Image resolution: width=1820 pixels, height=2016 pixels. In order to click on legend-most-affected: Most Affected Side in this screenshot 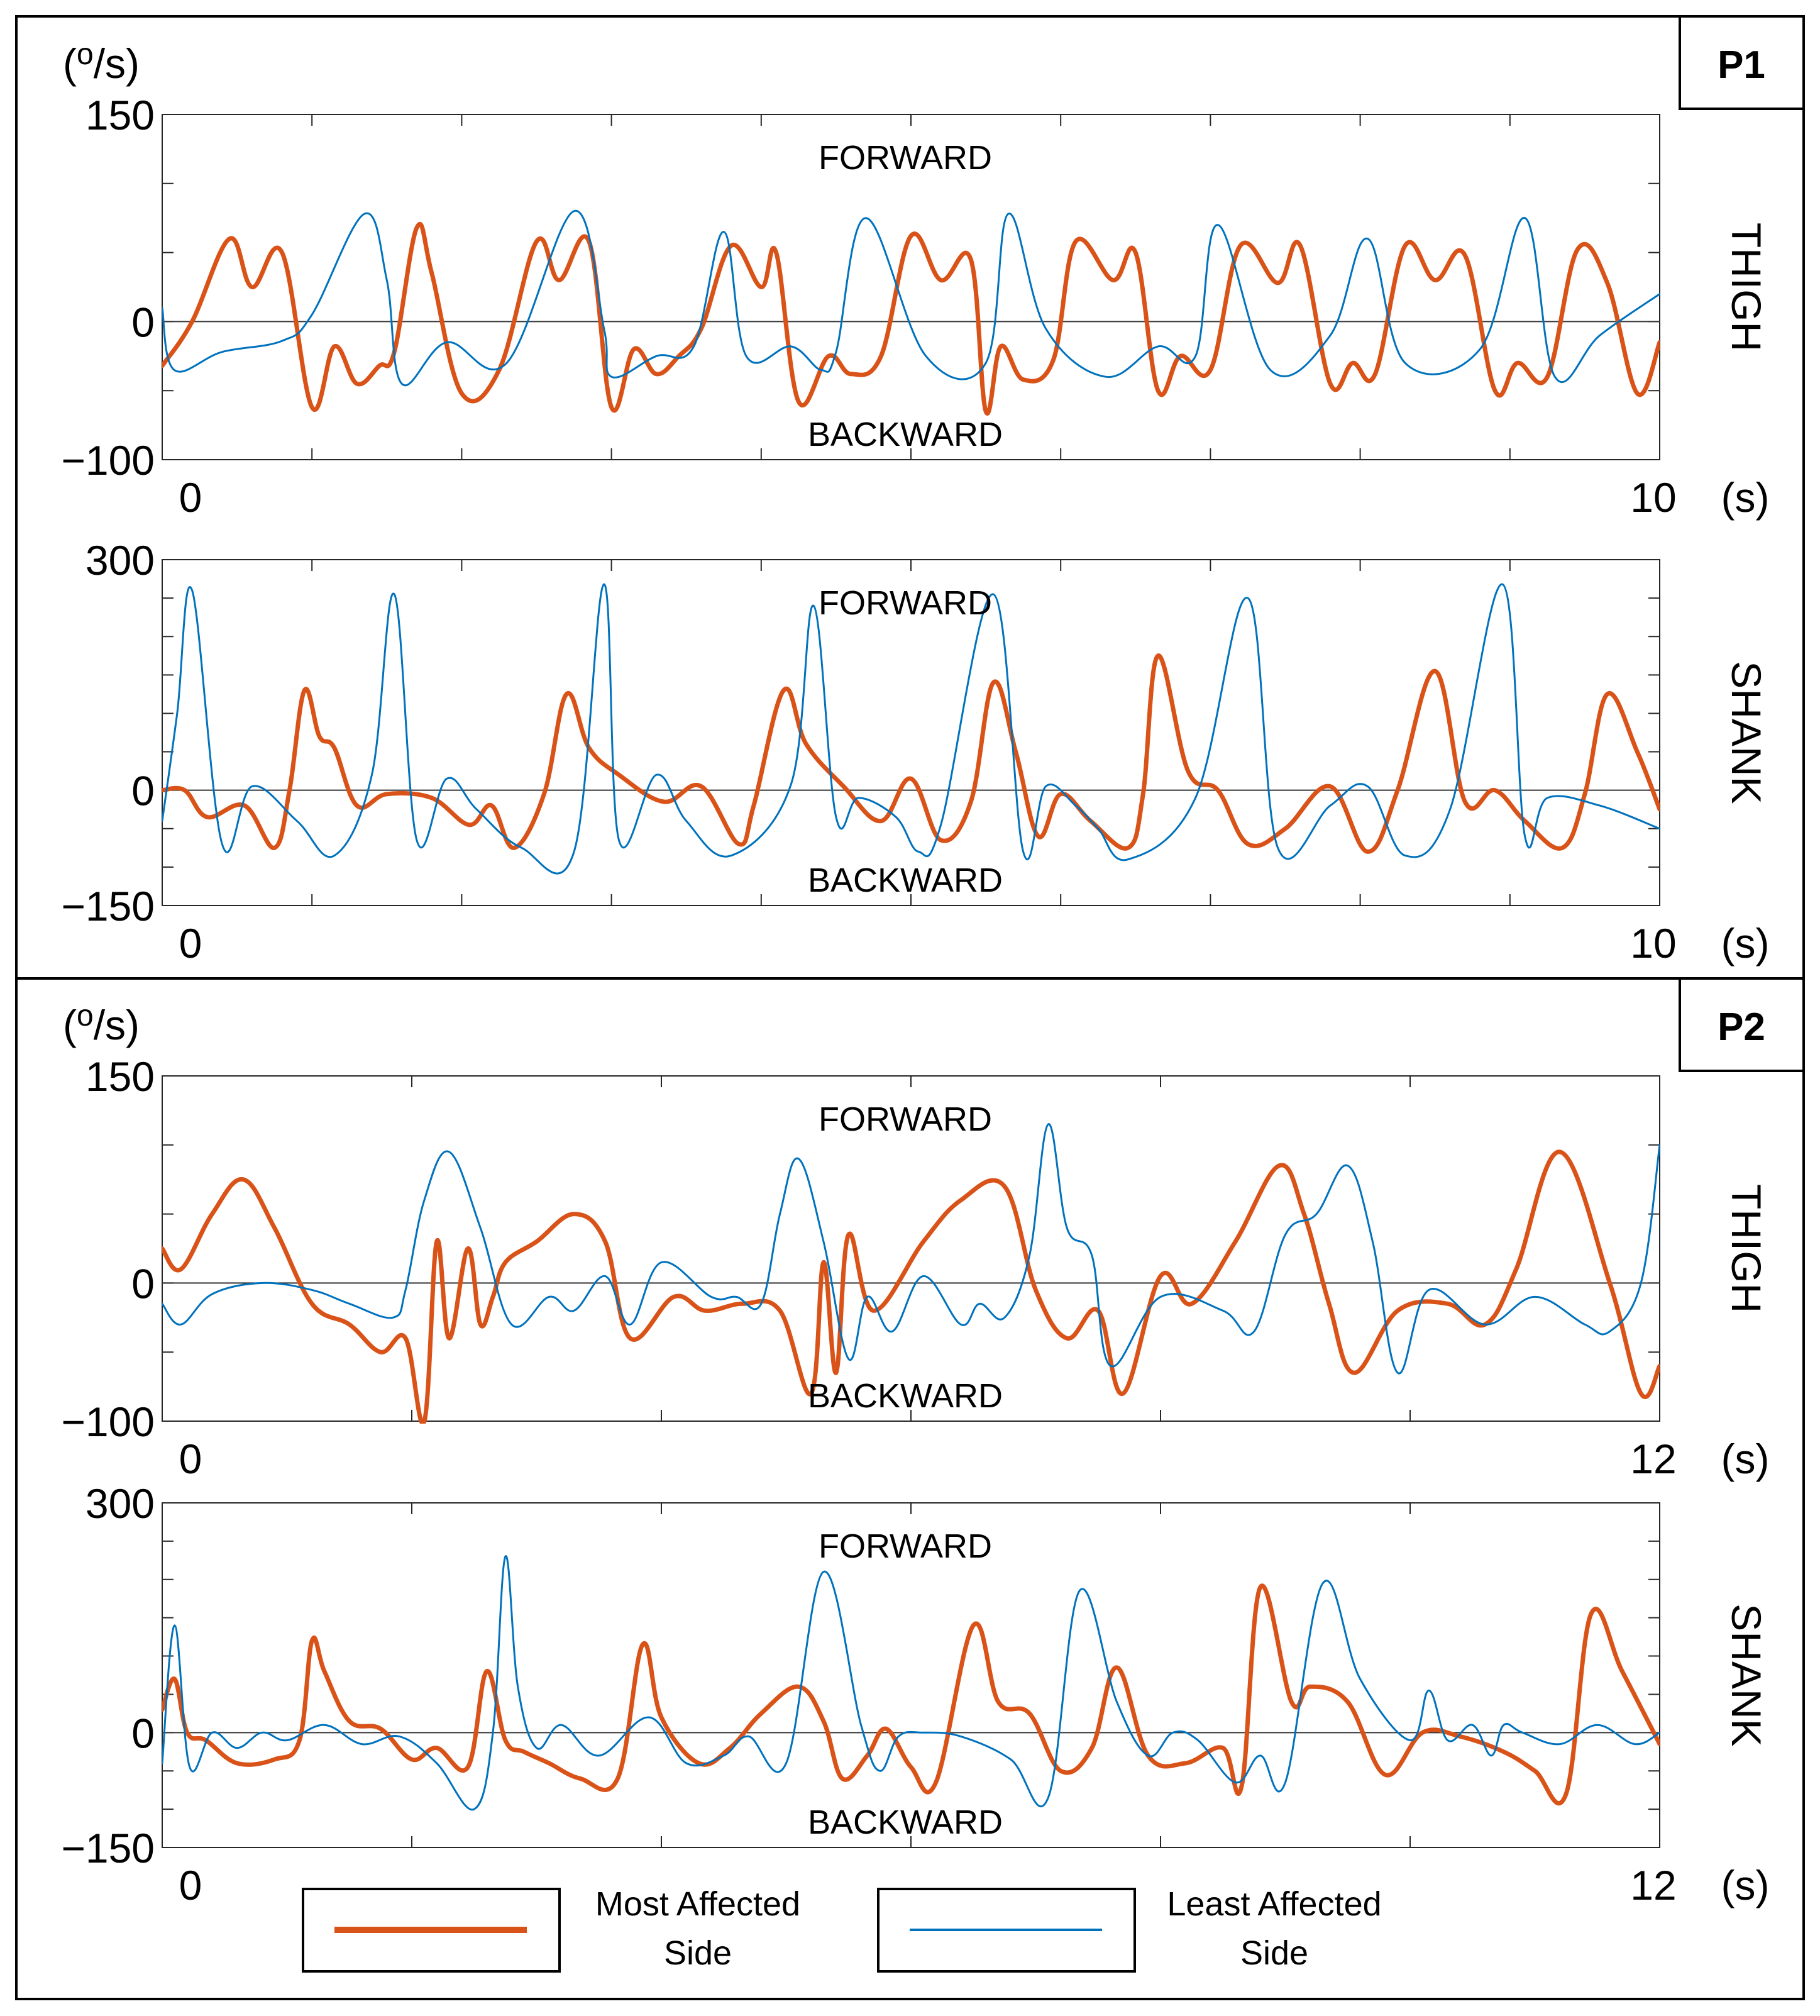, I will do `click(551, 1929)`.